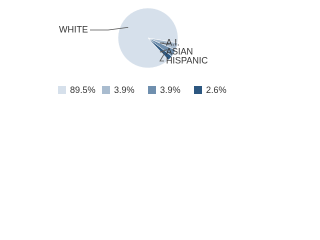 The image size is (320, 240). What do you see at coordinates (83, 90) in the screenshot?
I see `legend-label: 89.5%` at bounding box center [83, 90].